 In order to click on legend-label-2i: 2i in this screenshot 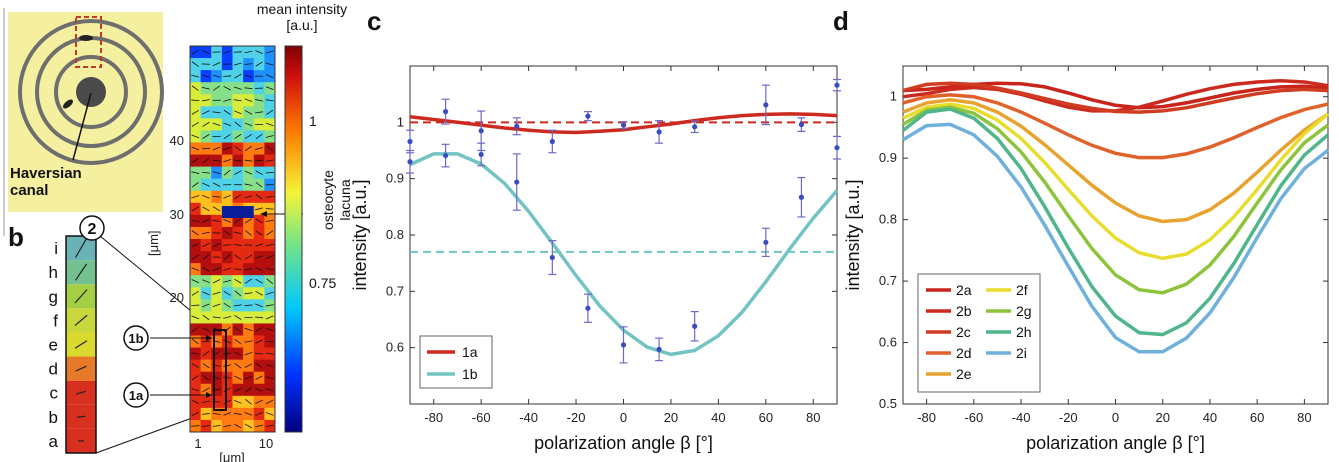, I will do `click(1021, 353)`.